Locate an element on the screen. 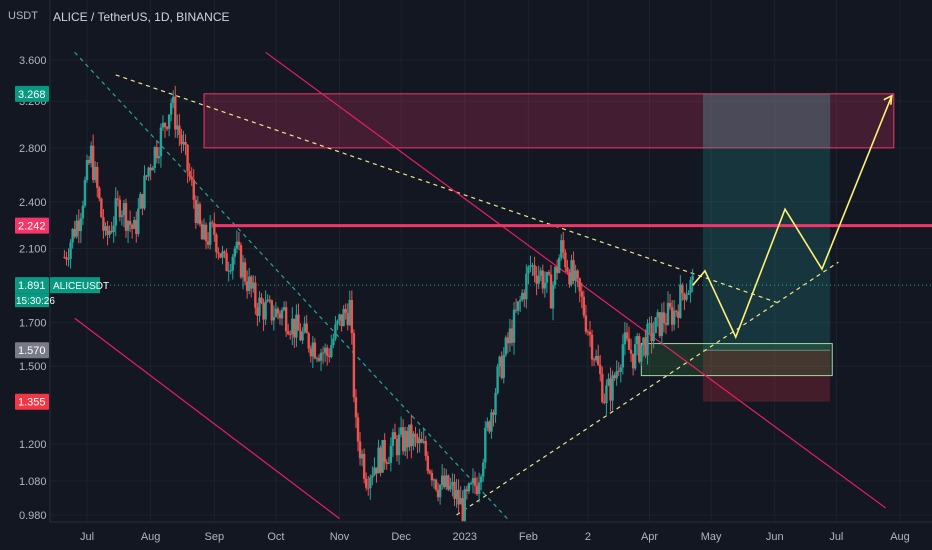 The height and width of the screenshot is (550, 932). price-tick-label: 1.200 is located at coordinates (33, 445).